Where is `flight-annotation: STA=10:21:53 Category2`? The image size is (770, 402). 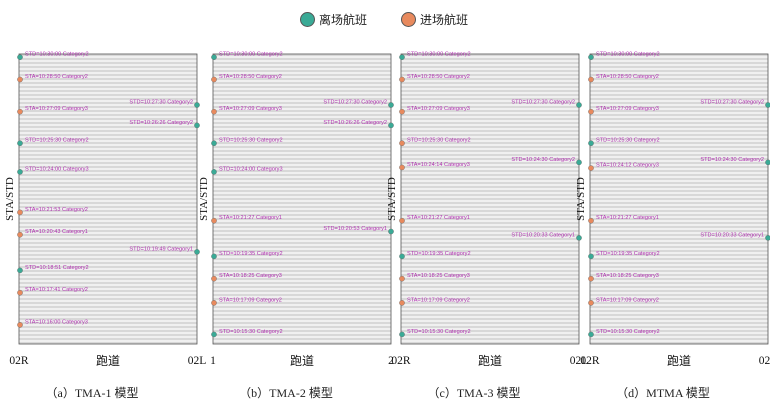
flight-annotation: STA=10:21:53 Category2 is located at coordinates (56, 210).